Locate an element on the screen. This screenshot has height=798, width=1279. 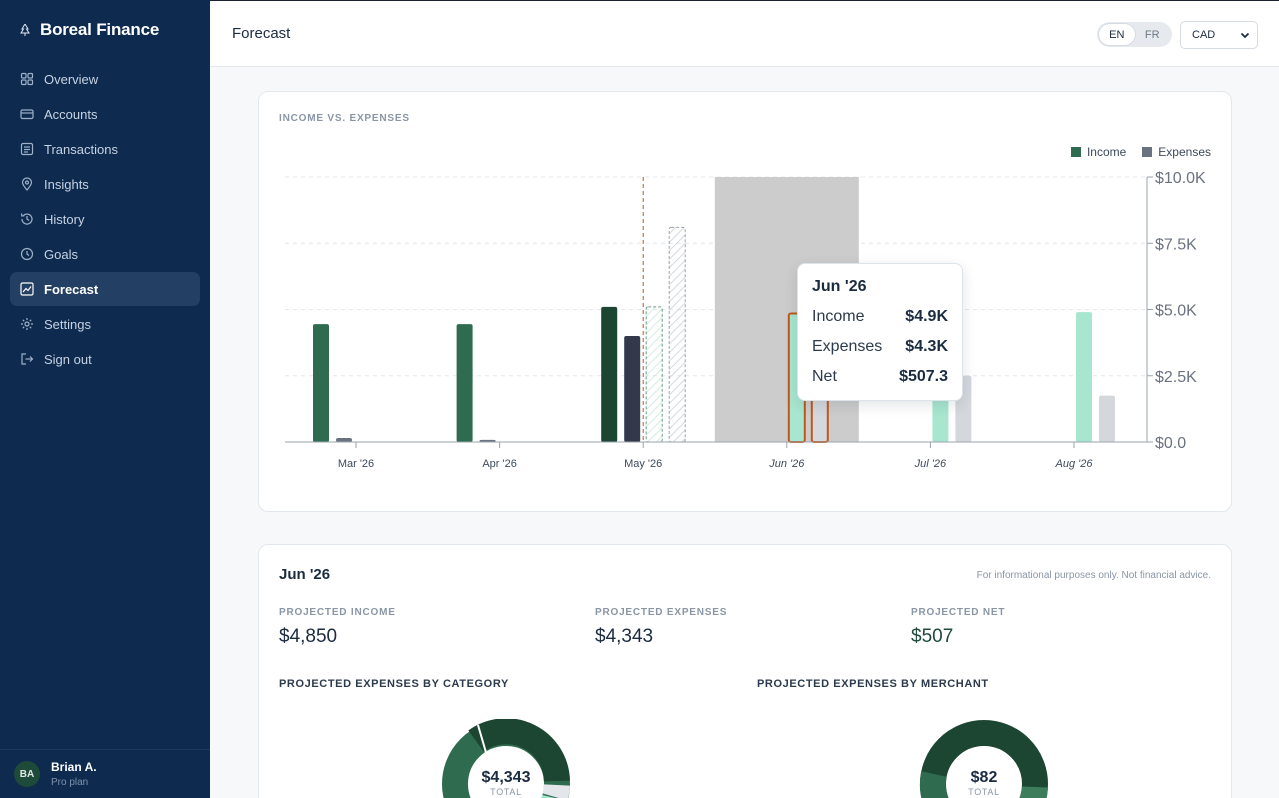
user-plan: Pro plan is located at coordinates (70, 782).